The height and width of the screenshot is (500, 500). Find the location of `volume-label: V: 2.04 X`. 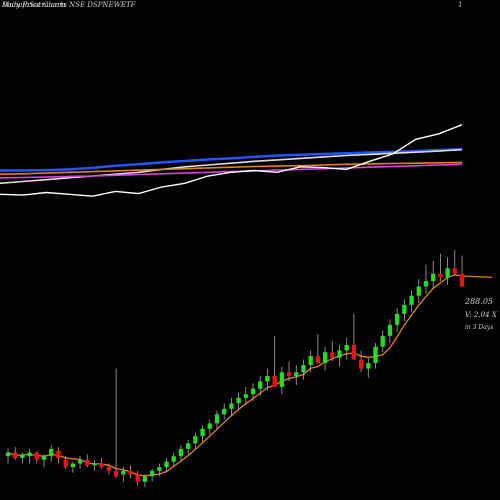

volume-label: V: 2.04 X is located at coordinates (481, 315).